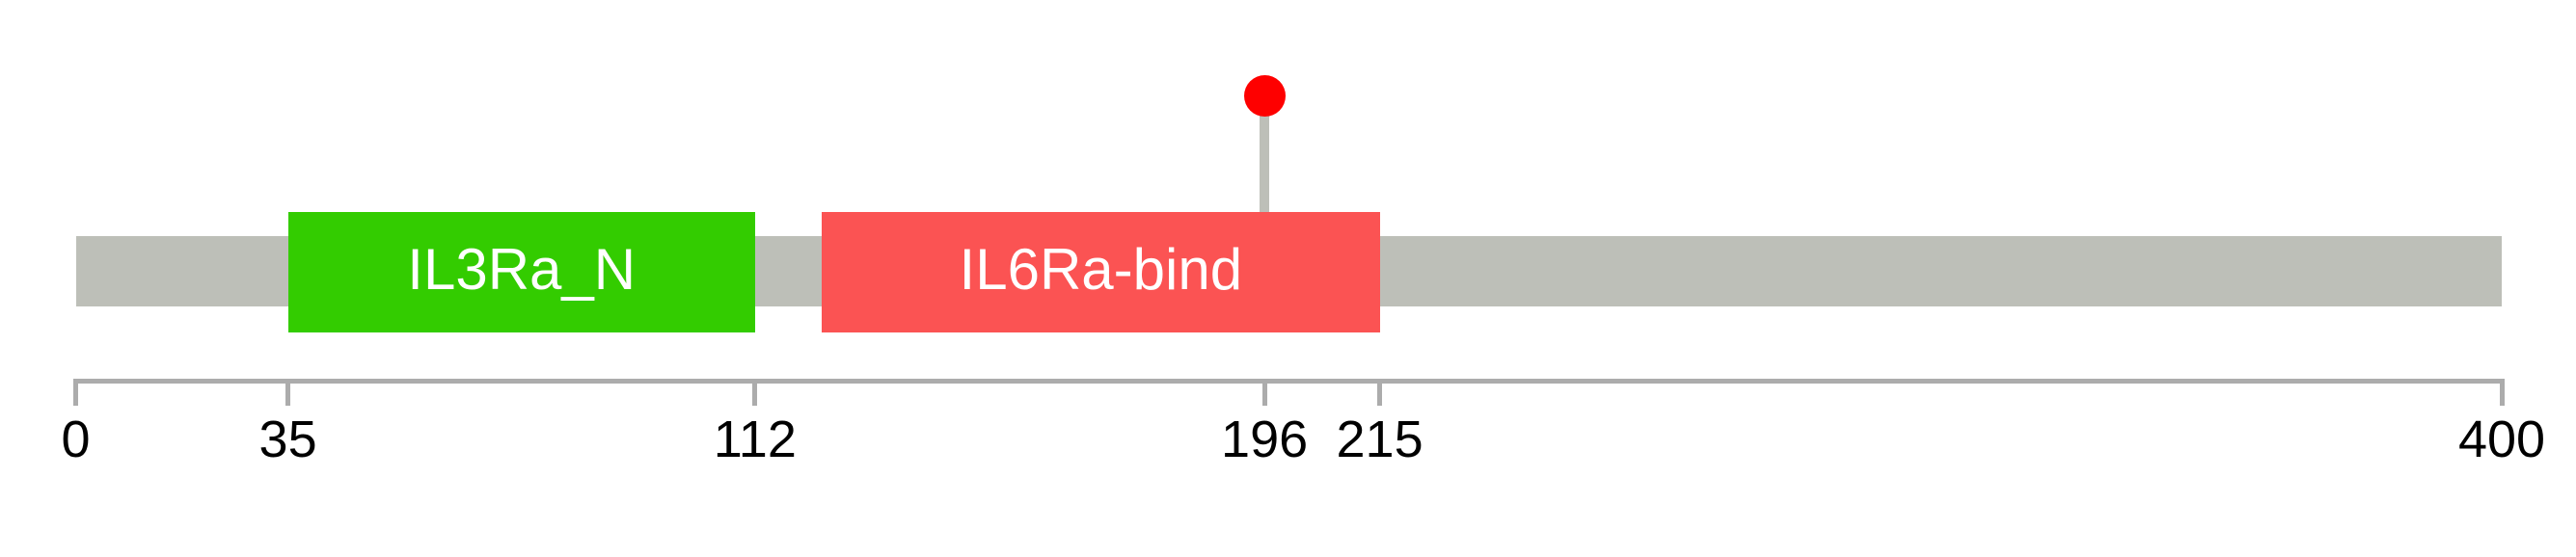 This screenshot has height=557, width=2576. What do you see at coordinates (1101, 269) in the screenshot?
I see `domain-label: IL6Ra-bind` at bounding box center [1101, 269].